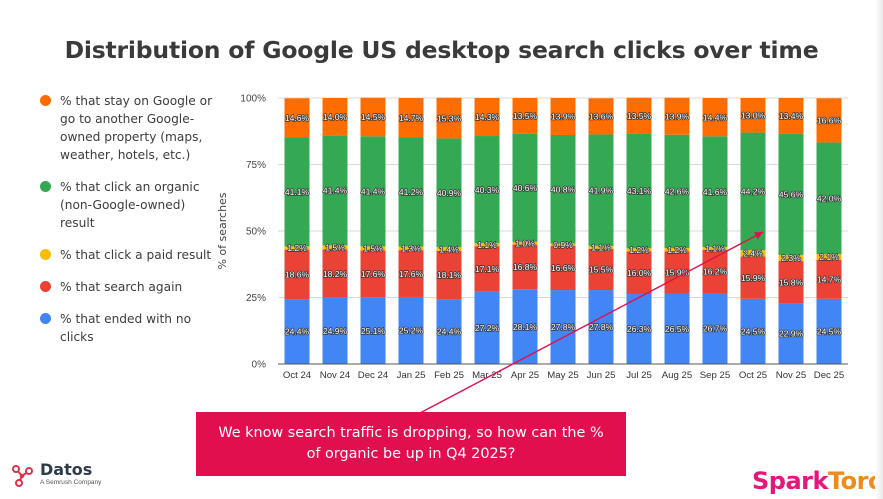 The width and height of the screenshot is (883, 499). I want to click on legend-item: % that search again, so click(127, 287).